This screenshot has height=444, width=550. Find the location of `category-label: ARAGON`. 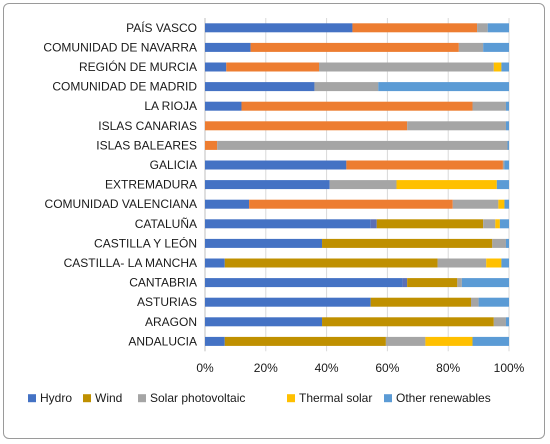

category-label: ARAGON is located at coordinates (171, 322).